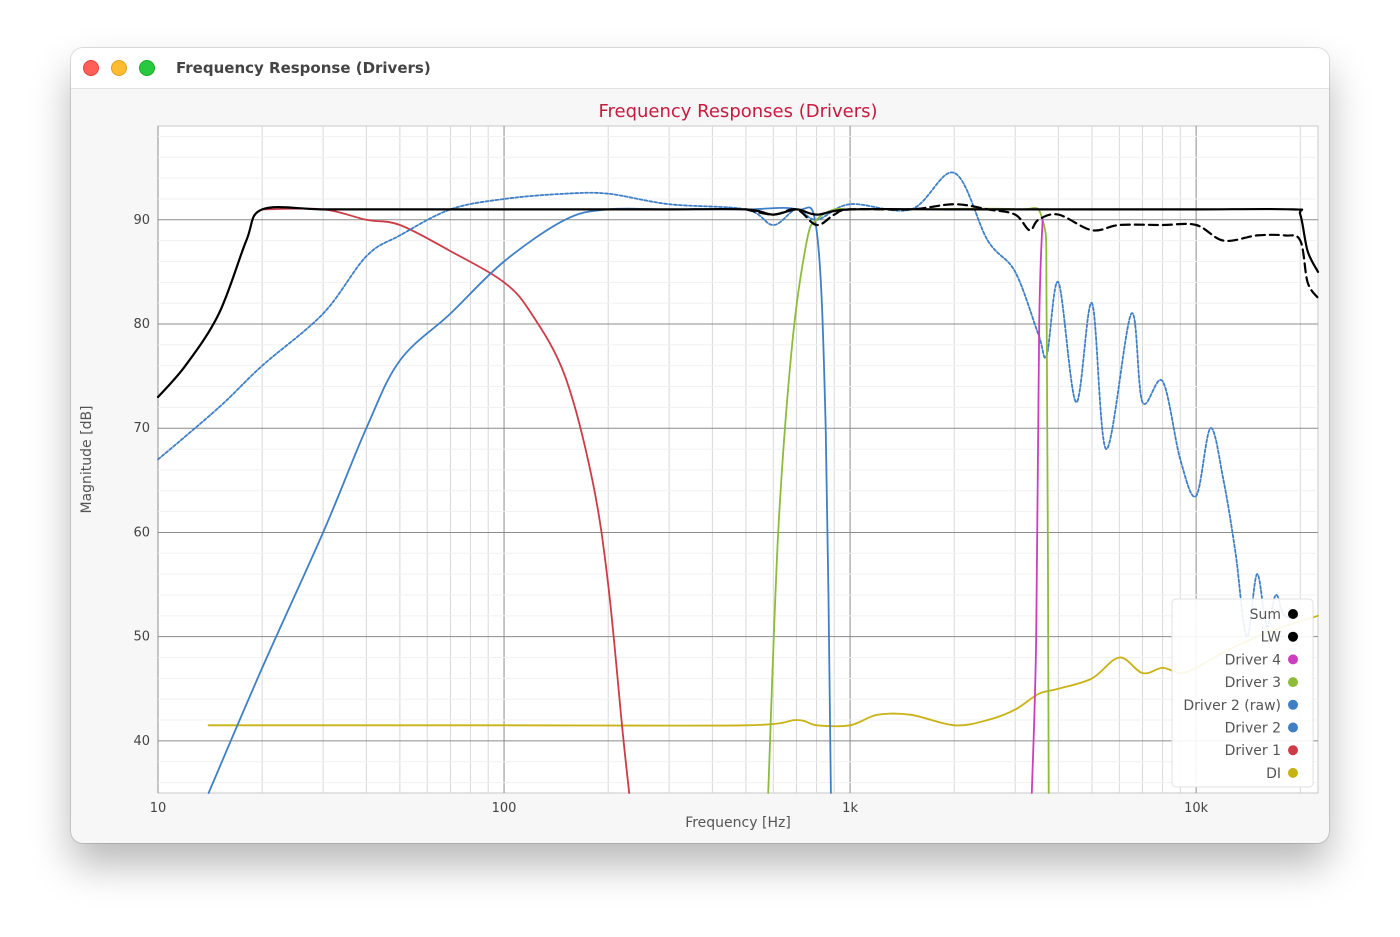 The width and height of the screenshot is (1400, 937). Describe the element at coordinates (141, 324) in the screenshot. I see `y-tick-label: 80` at that location.